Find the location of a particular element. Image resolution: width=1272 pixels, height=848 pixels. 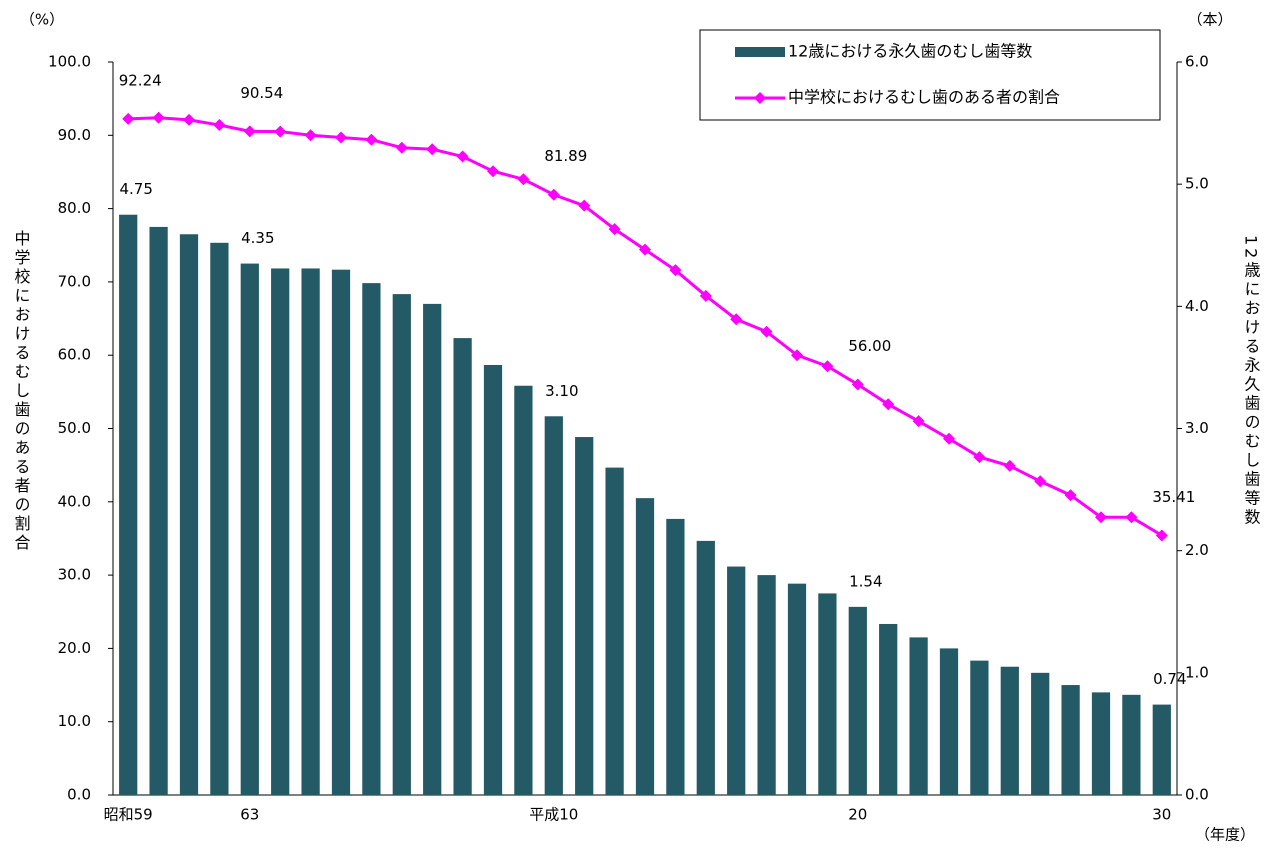

legend-label: 12歳における永久歯のむし歯等数 is located at coordinates (910, 51).